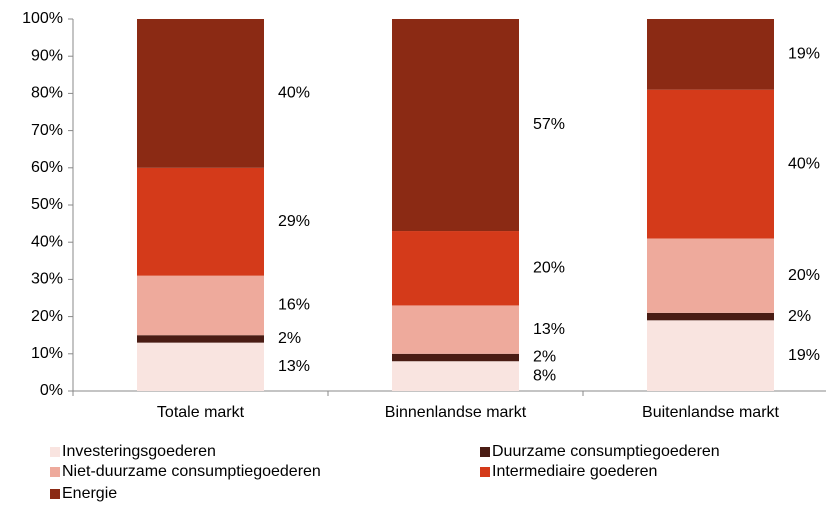 This screenshot has height=508, width=826. I want to click on y-tick-label: 0%, so click(51, 390).